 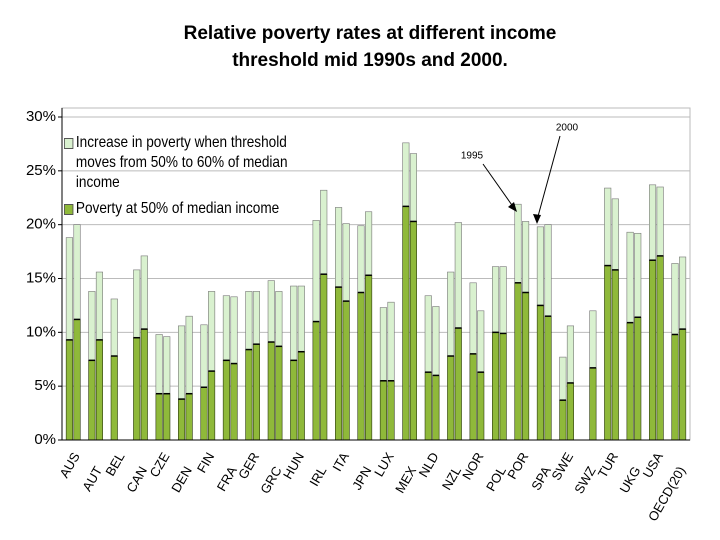 What do you see at coordinates (405, 479) in the screenshot?
I see `x-tick-label: MEX` at bounding box center [405, 479].